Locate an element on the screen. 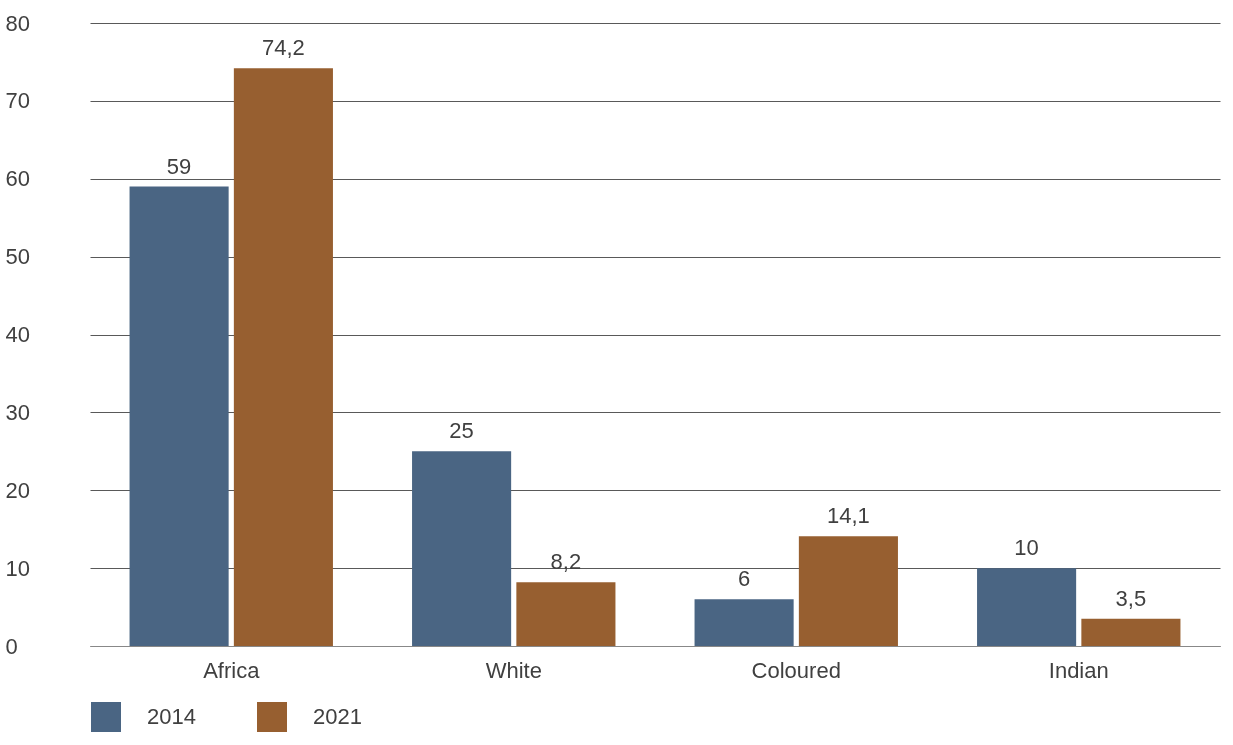  data-label: 3,5 is located at coordinates (1131, 598).